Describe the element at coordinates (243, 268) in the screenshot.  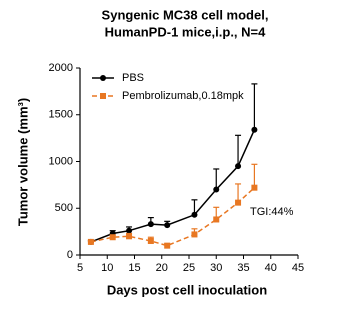
I see `x-tick-label: 35` at that location.